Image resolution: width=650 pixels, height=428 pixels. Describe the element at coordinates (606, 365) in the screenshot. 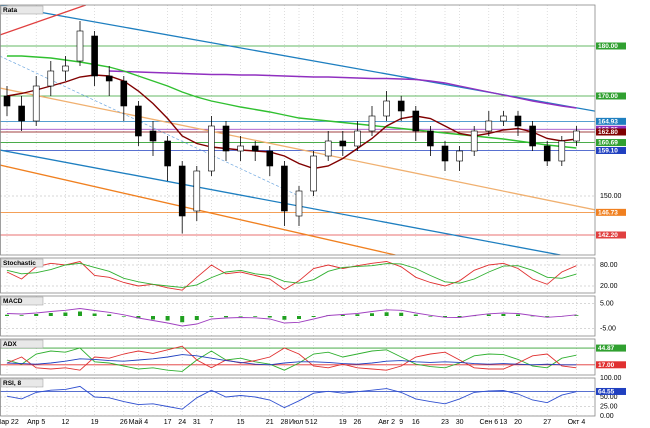

I see `level-label: 17.00` at that location.